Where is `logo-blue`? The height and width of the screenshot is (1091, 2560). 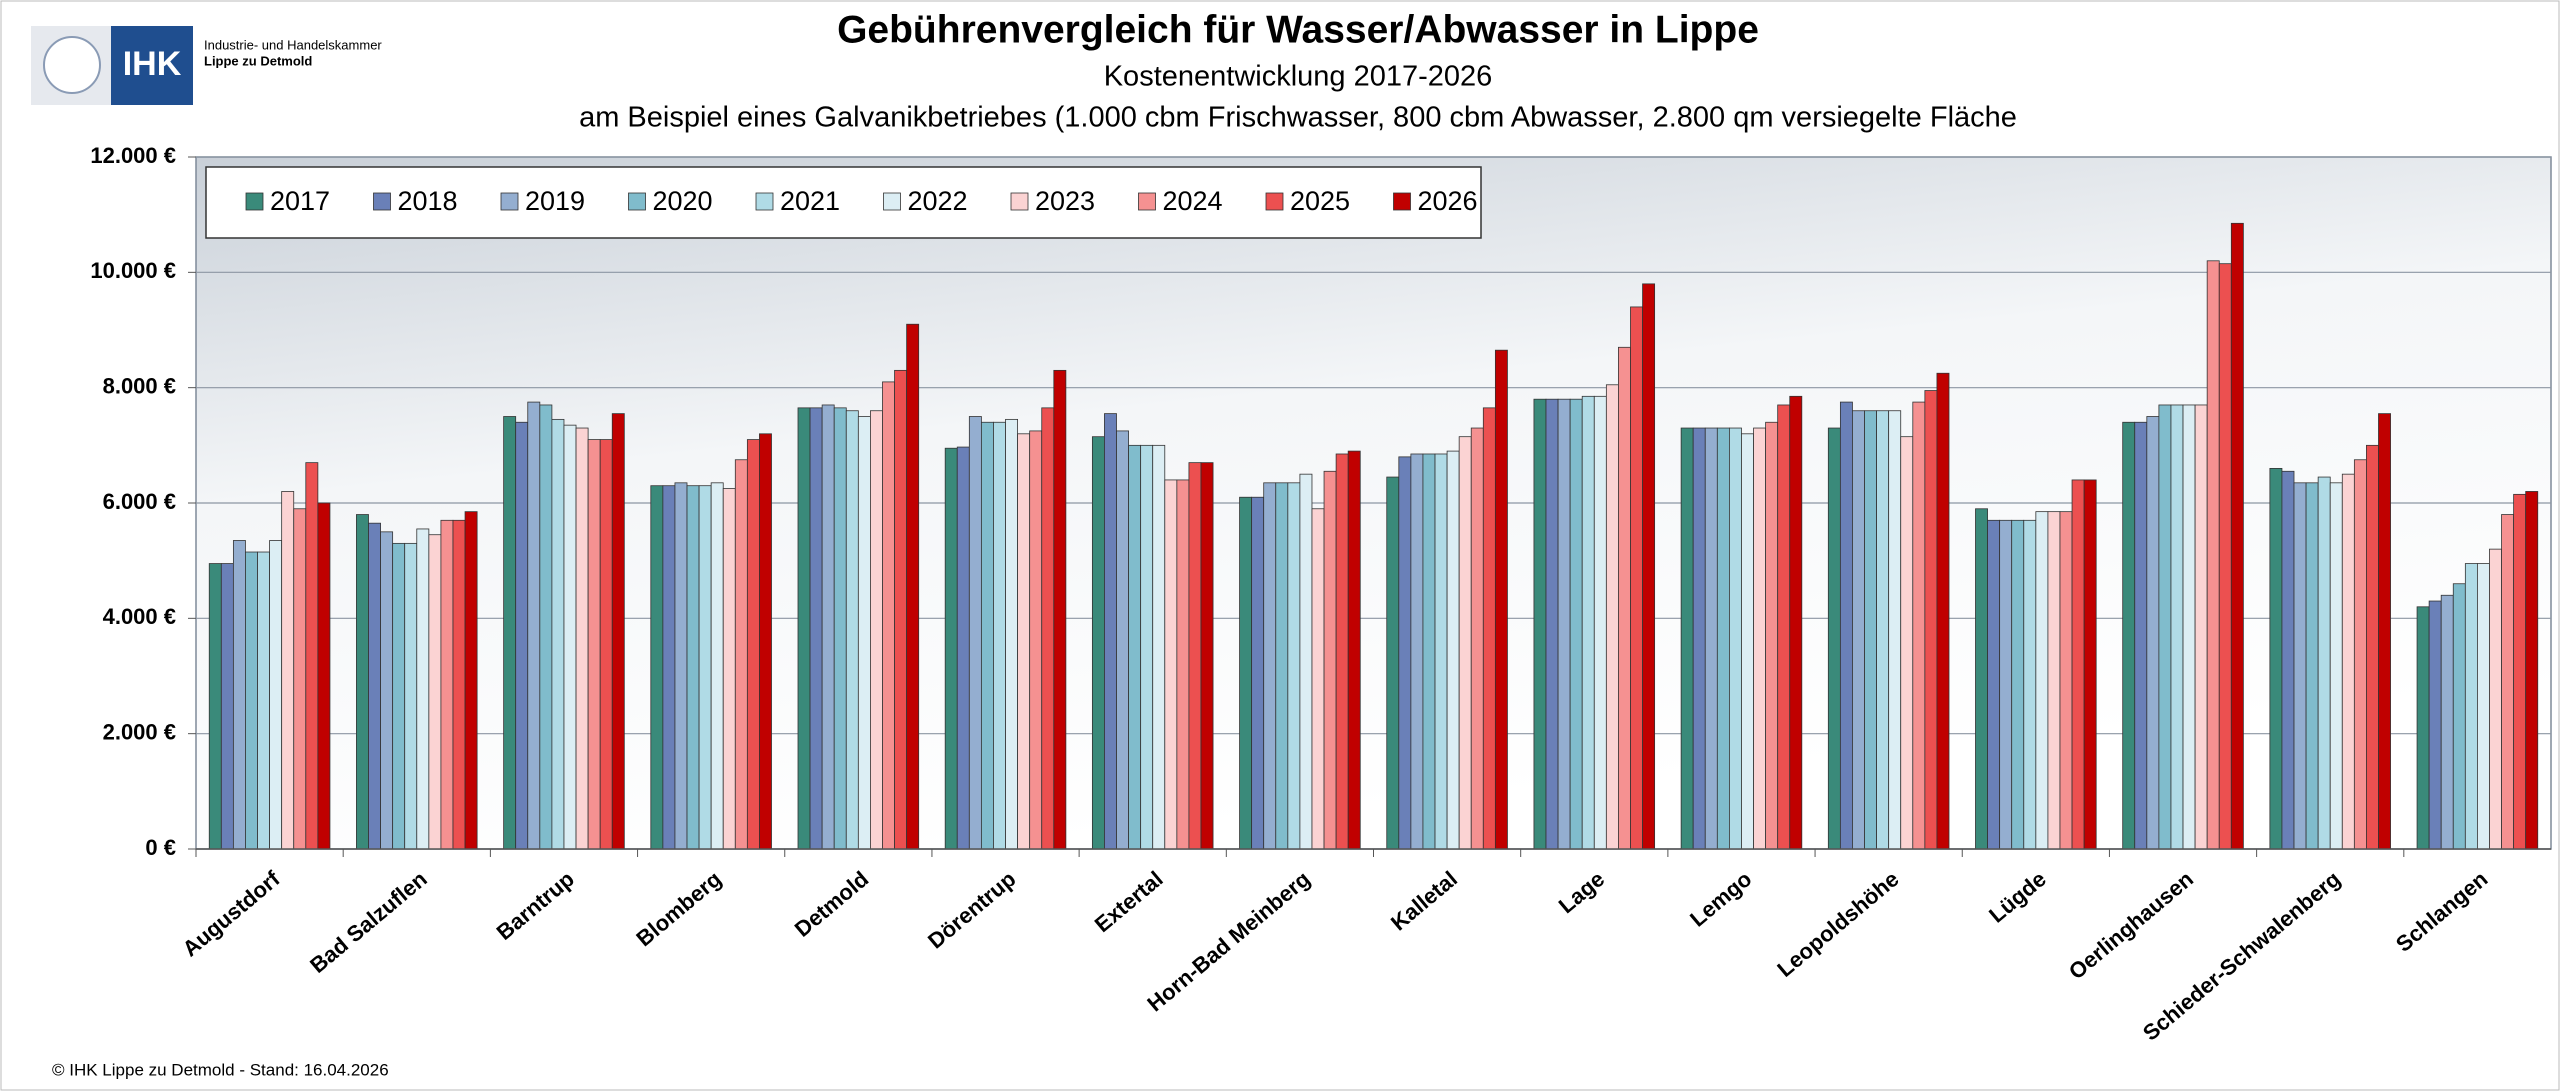 logo-blue is located at coordinates (152, 65).